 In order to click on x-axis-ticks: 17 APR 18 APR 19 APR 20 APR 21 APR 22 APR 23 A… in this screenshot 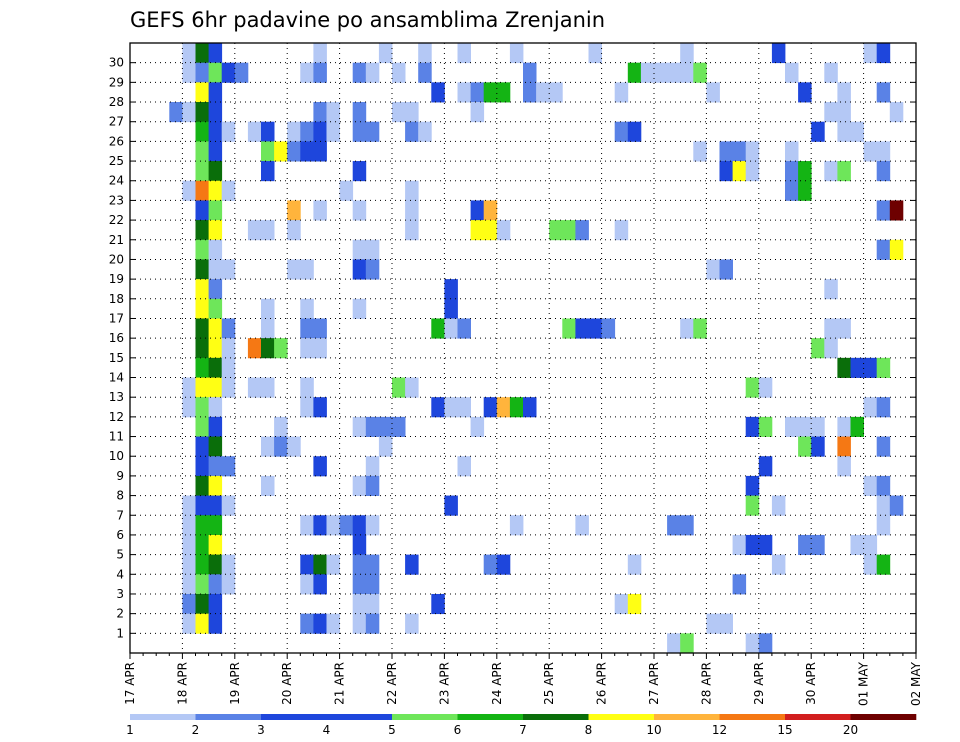, I will do `click(523, 679)`.